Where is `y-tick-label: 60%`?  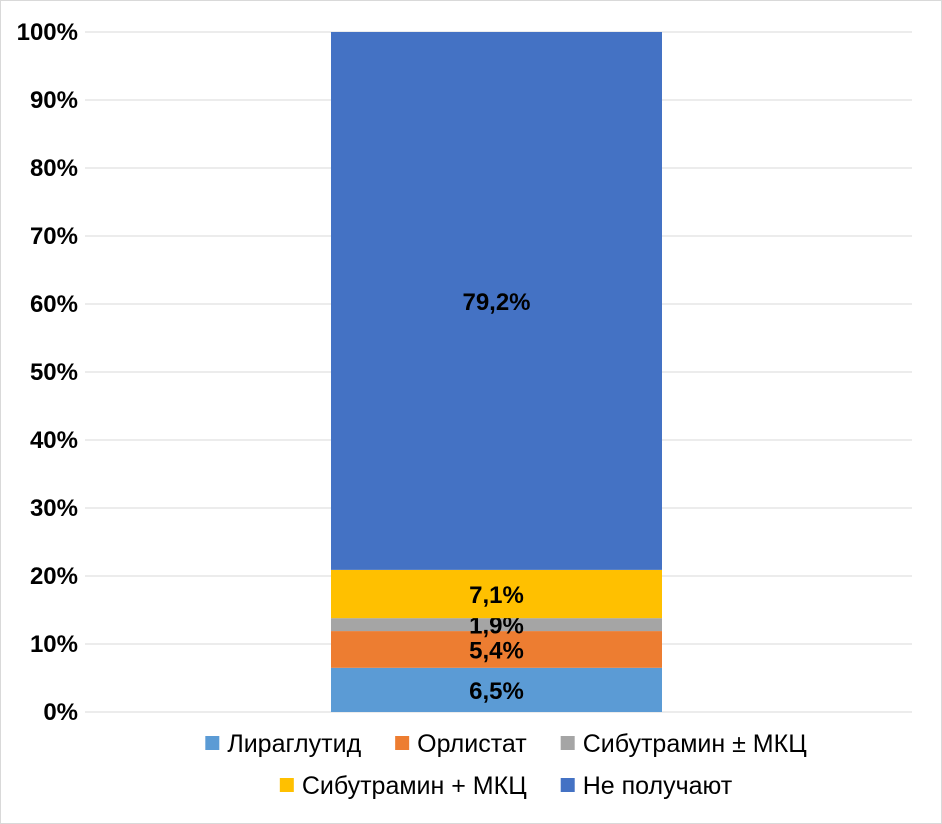 y-tick-label: 60% is located at coordinates (54, 304).